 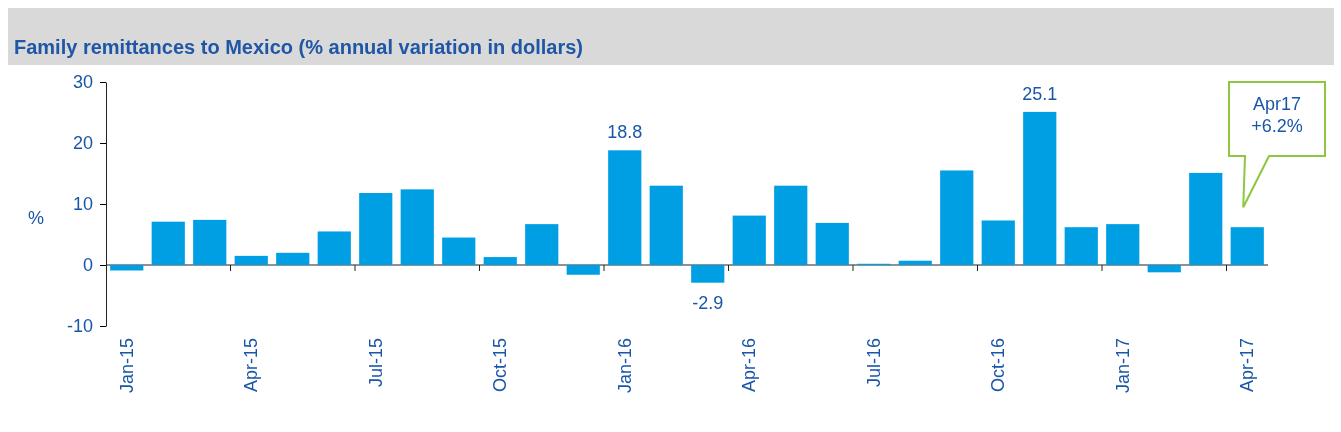 I want to click on chart-title: Family remittances to Mexico (% annual variation in dollars), so click(x=299, y=47).